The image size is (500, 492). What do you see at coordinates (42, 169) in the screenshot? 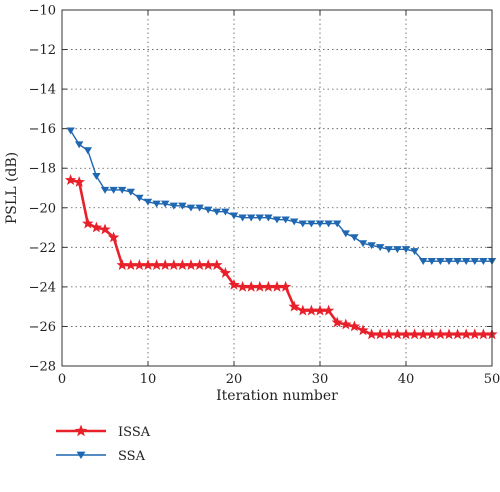
I see `y-tick-label: −18` at bounding box center [42, 169].